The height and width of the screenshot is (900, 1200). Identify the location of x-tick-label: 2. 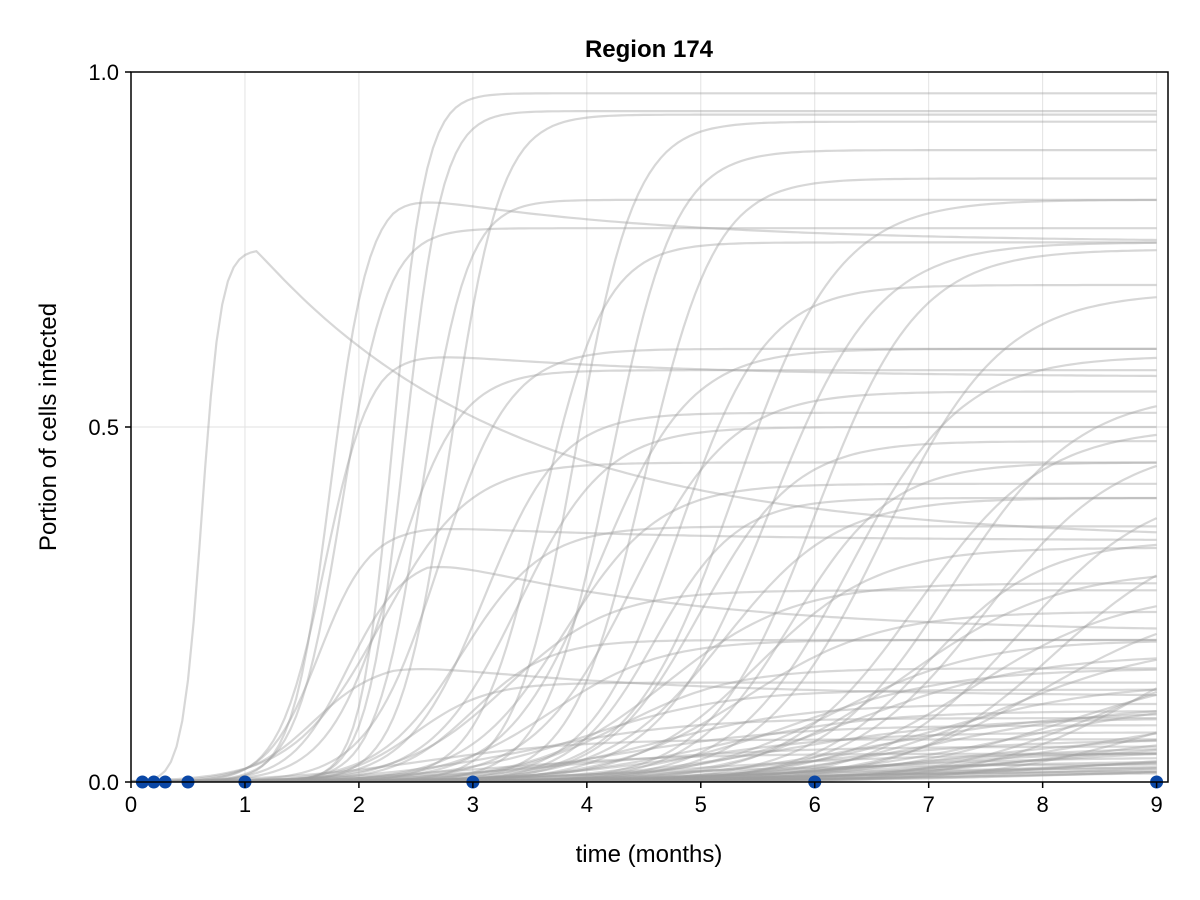
(359, 804).